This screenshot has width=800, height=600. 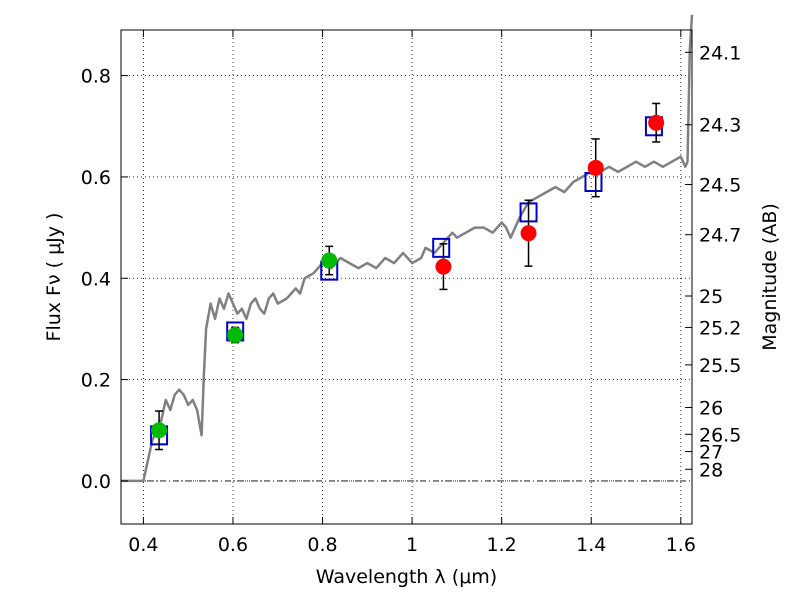 I want to click on x-tick-label: 1.4, so click(x=591, y=545).